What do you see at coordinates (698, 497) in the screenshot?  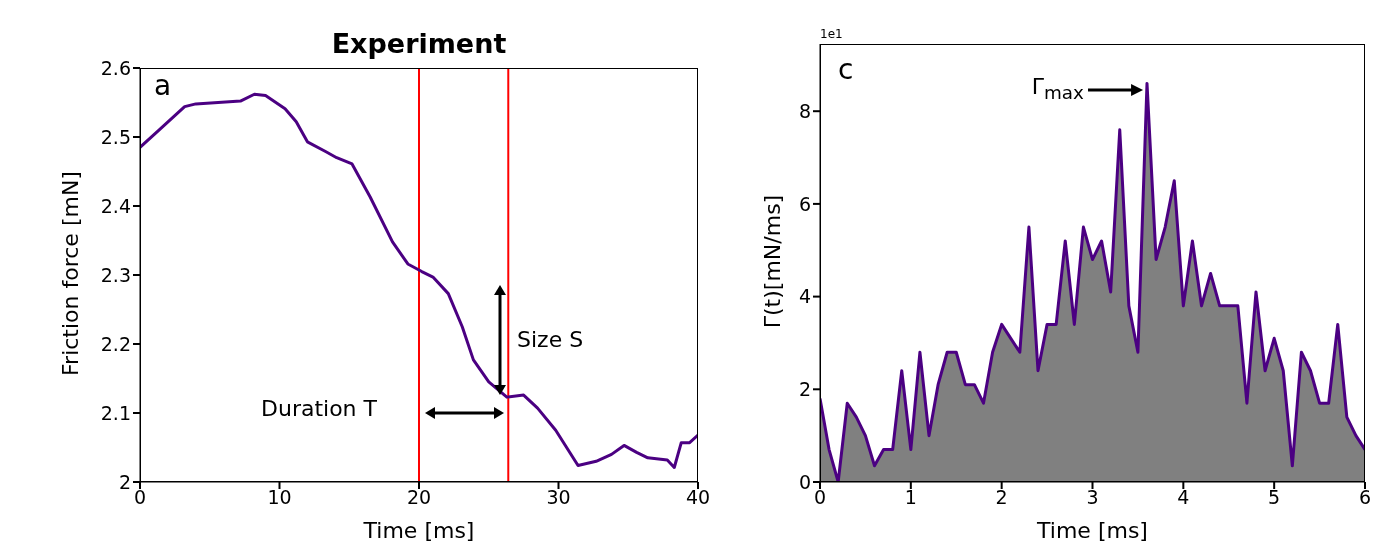 I see `x-tick-label: 40` at bounding box center [698, 497].